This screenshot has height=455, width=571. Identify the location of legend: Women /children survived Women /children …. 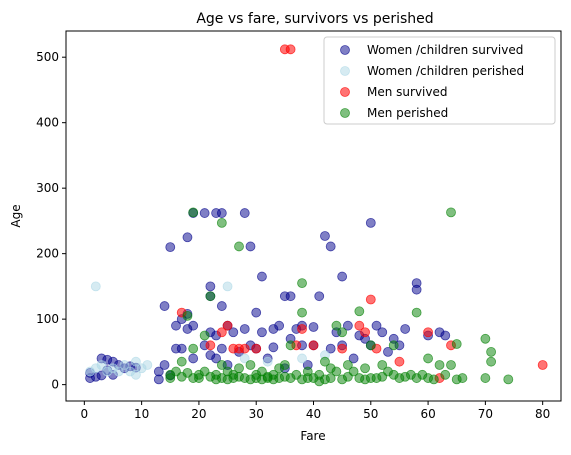
(439, 80).